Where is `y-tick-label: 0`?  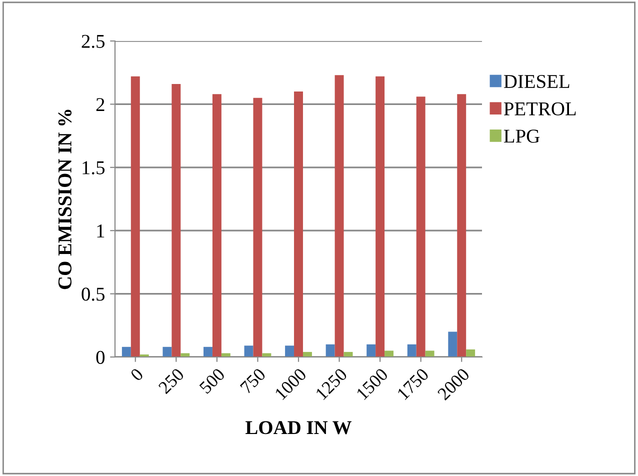
y-tick-label: 0 is located at coordinates (100, 357).